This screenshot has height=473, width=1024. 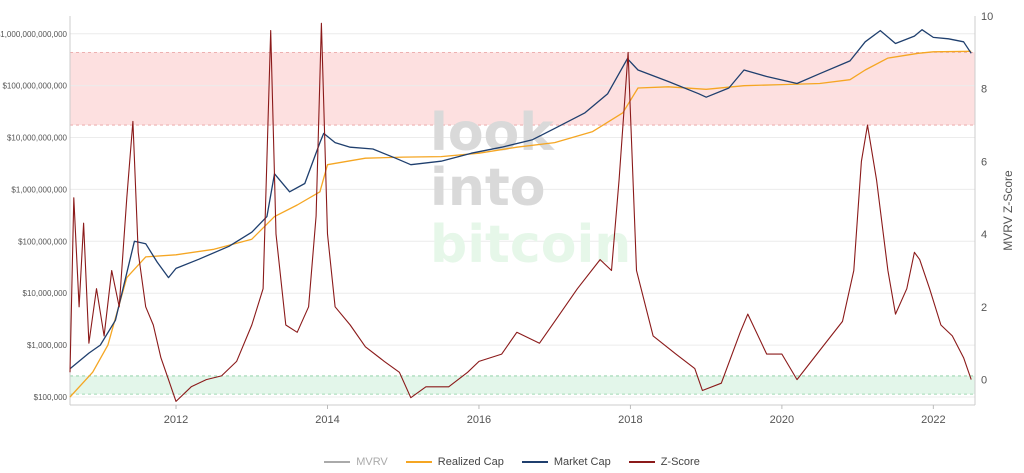 I want to click on legend-swatch-mvrv, so click(x=337, y=462).